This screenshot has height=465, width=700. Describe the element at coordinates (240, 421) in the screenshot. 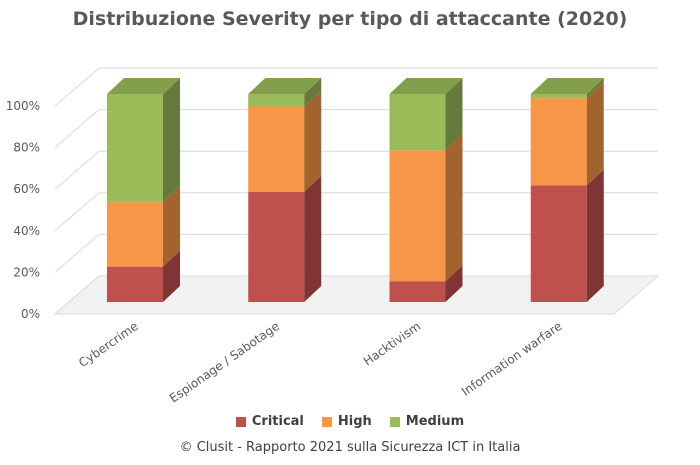

I see `legend-swatch-critical` at that location.